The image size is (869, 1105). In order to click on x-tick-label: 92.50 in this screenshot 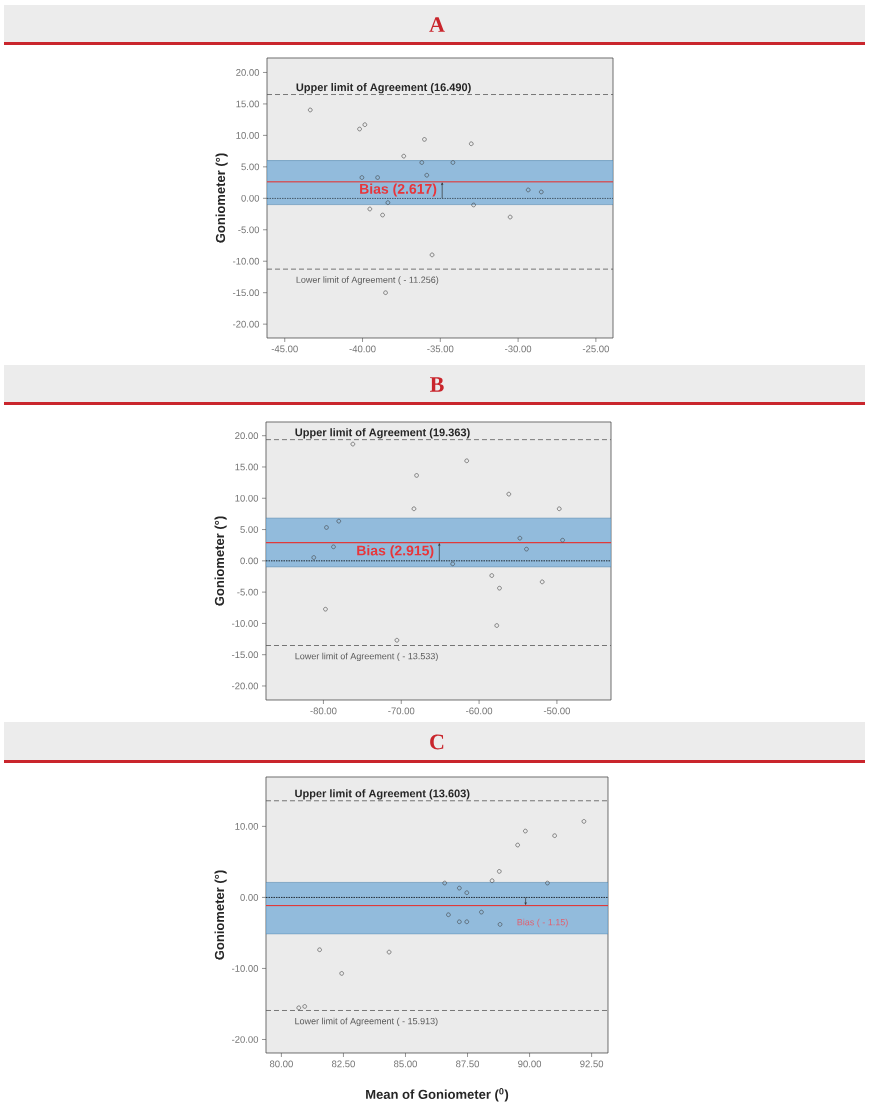, I will do `click(592, 1064)`.